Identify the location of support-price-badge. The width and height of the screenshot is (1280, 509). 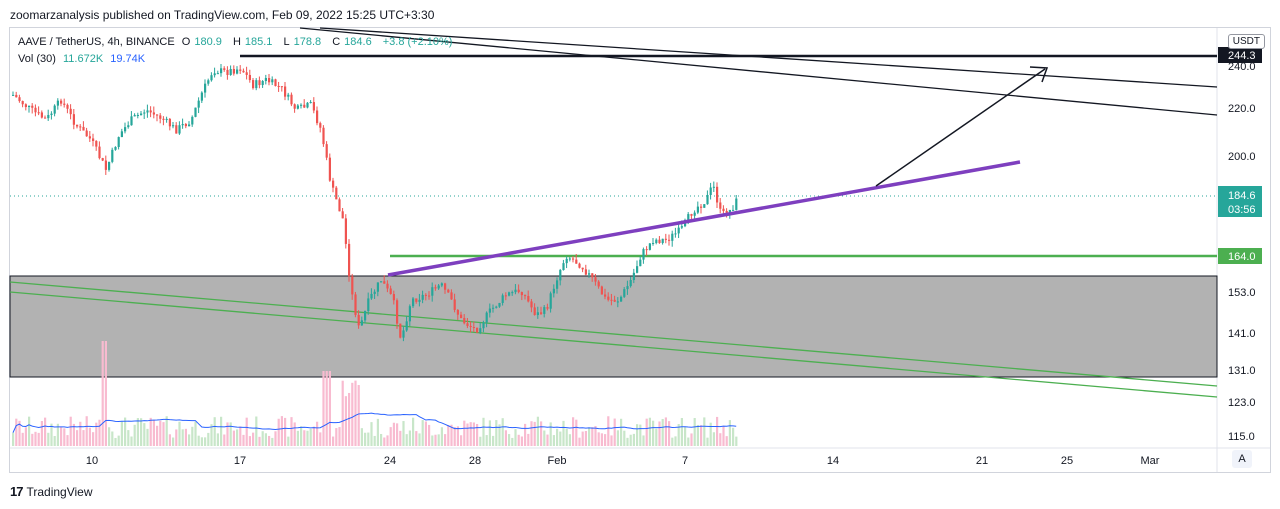
(1240, 256).